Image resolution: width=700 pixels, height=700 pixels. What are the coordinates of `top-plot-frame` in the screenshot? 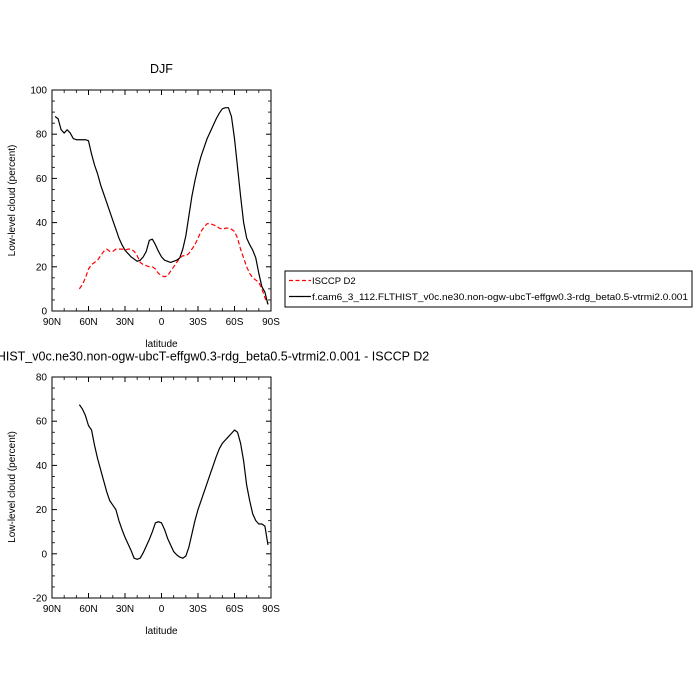 It's located at (161, 200).